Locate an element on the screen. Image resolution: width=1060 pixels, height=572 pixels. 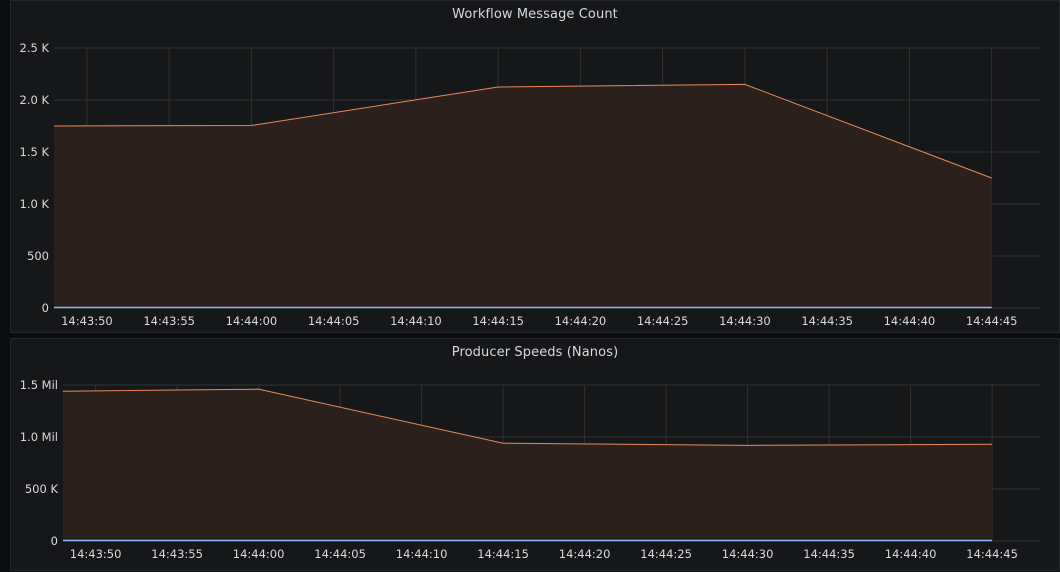
y-tick-label: 500 is located at coordinates (38, 256).